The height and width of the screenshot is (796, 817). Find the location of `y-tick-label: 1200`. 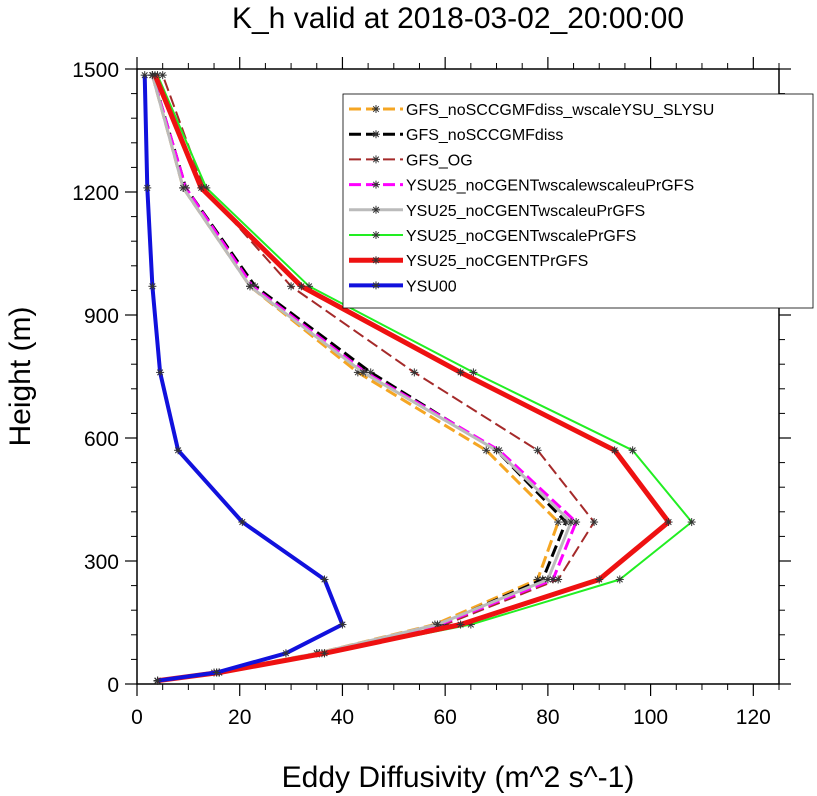

y-tick-label: 1200 is located at coordinates (95, 193).